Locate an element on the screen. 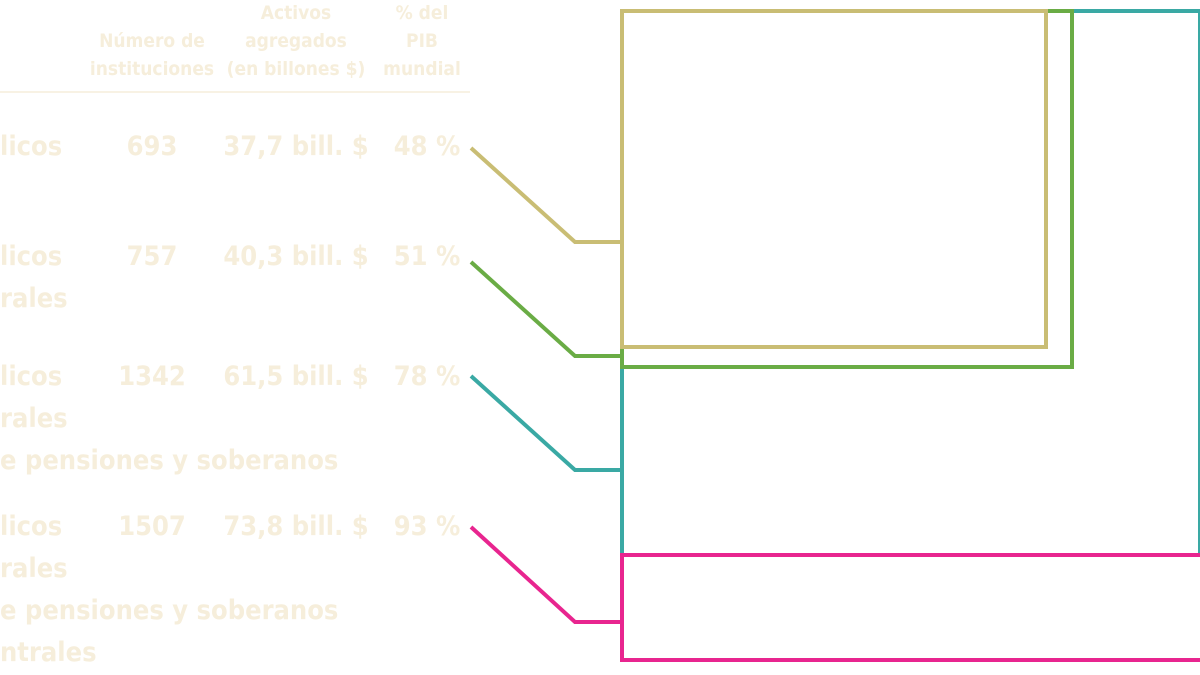 This screenshot has height=675, width=1200. header-cell: % del is located at coordinates (422, 13).